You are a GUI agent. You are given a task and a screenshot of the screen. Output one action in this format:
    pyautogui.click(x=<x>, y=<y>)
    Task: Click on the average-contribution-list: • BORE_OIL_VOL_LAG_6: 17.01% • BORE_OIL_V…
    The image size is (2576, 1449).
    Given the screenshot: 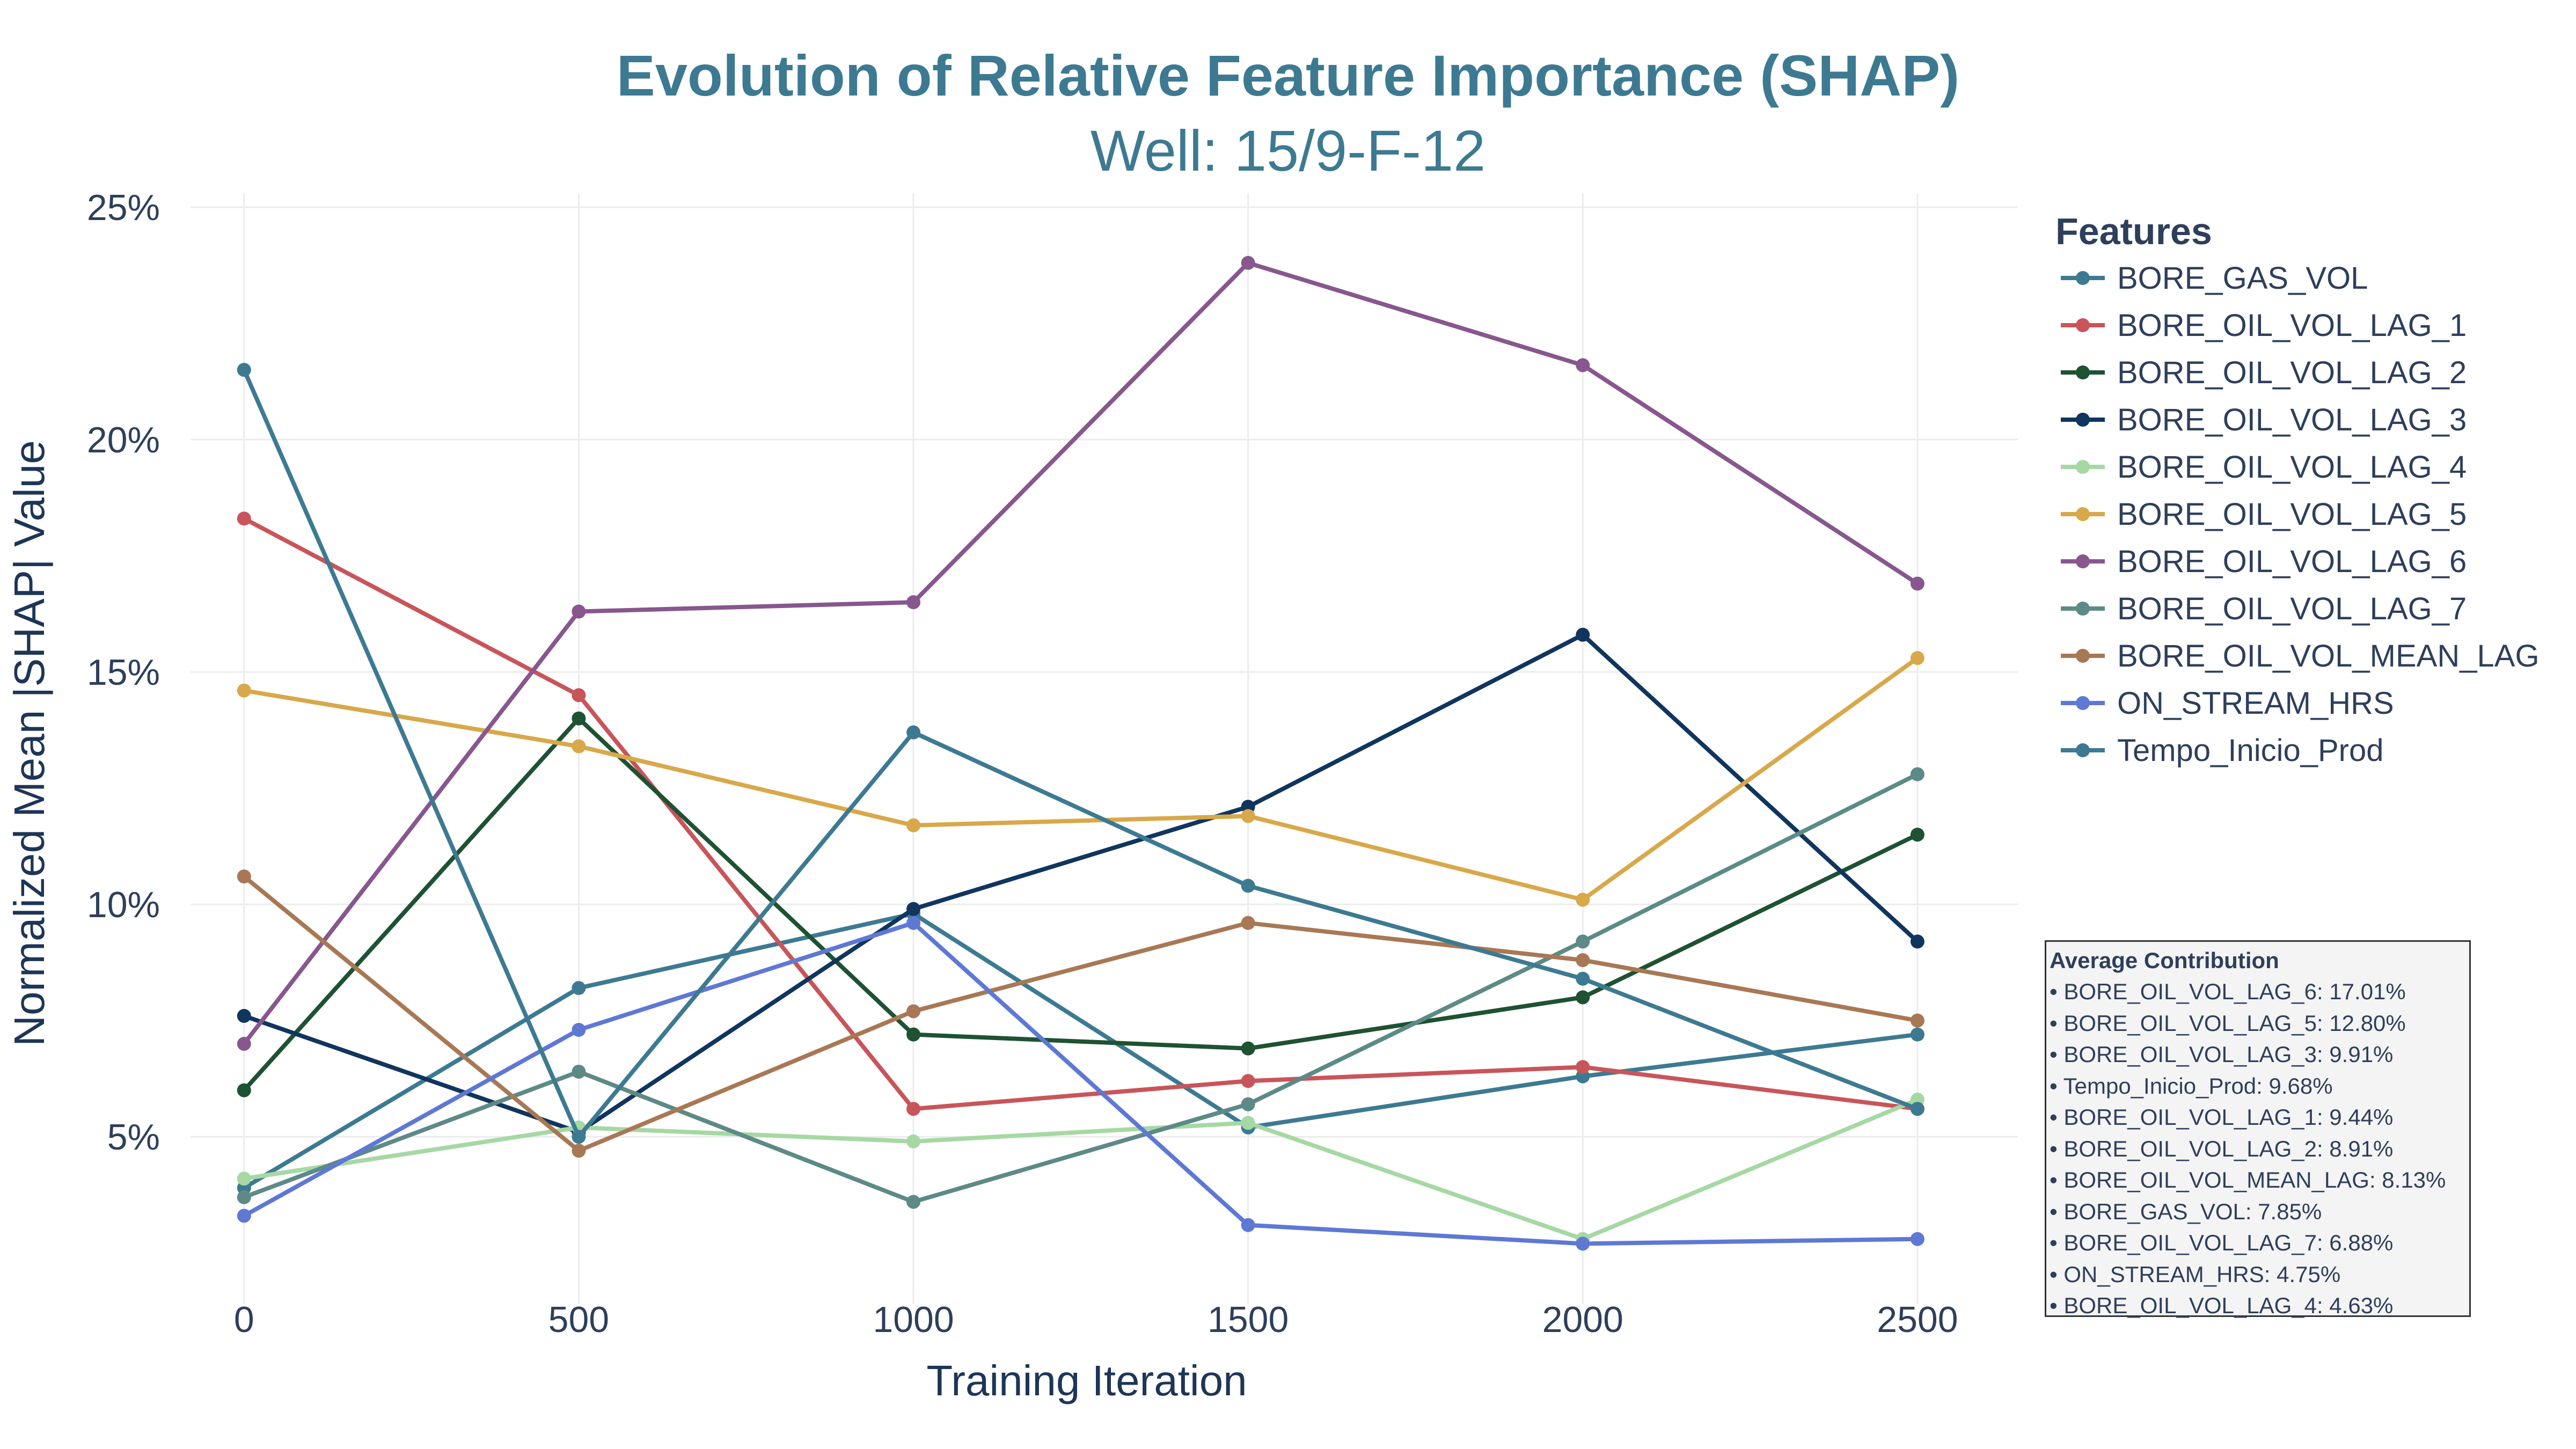 What is the action you would take?
    pyautogui.click(x=2258, y=1149)
    